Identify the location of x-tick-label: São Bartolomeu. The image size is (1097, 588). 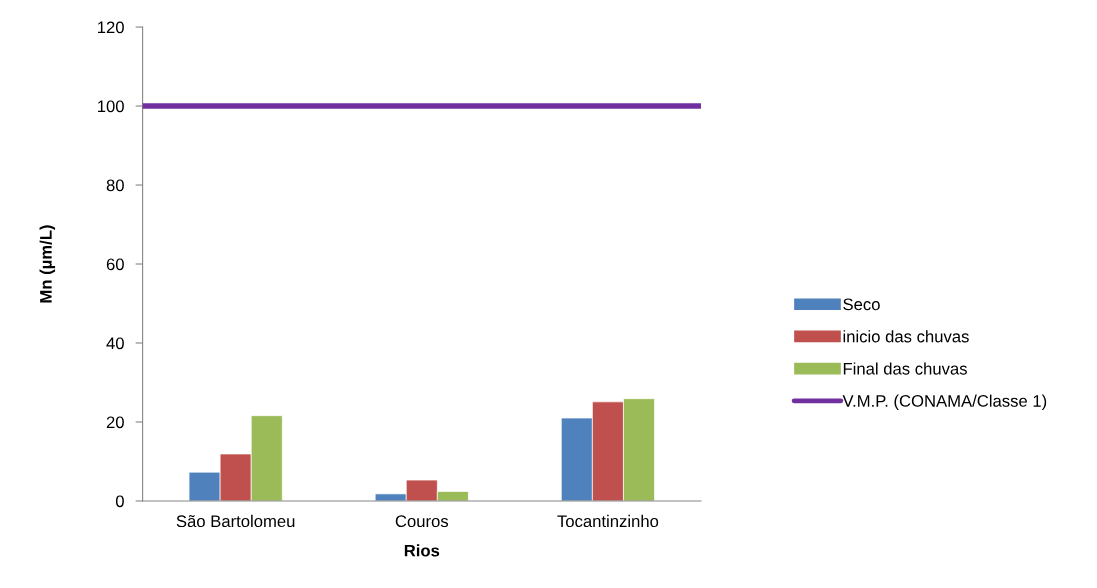
(235, 521).